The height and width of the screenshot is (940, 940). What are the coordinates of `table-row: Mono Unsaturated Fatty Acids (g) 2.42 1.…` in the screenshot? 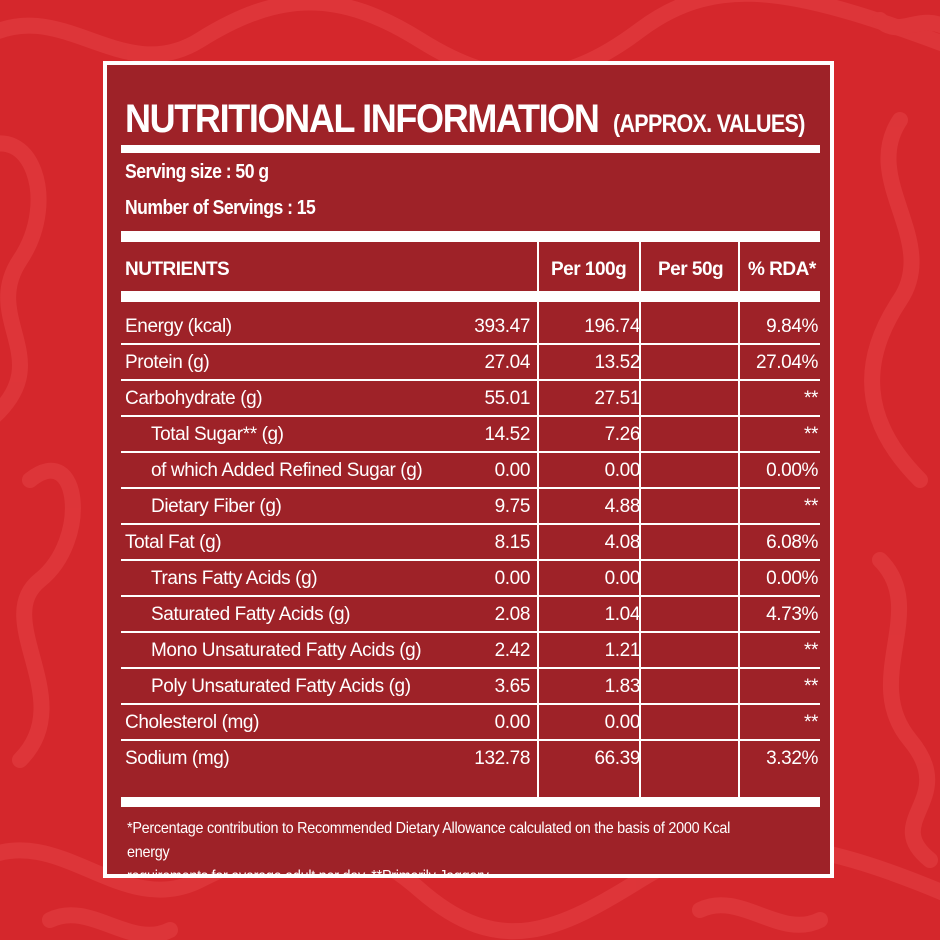 It's located at (470, 651).